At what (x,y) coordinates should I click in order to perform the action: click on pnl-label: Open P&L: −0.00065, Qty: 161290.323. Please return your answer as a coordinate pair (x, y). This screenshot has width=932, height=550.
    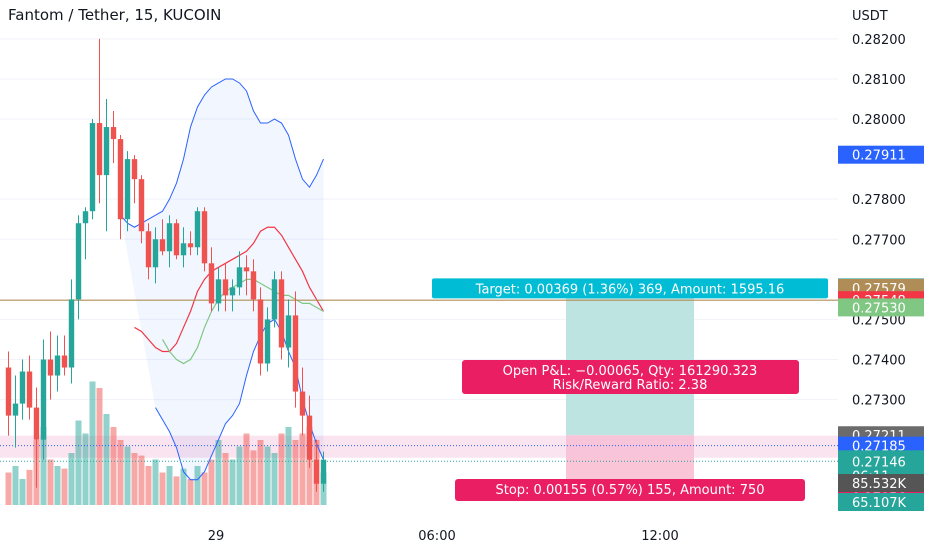
    Looking at the image, I should click on (630, 371).